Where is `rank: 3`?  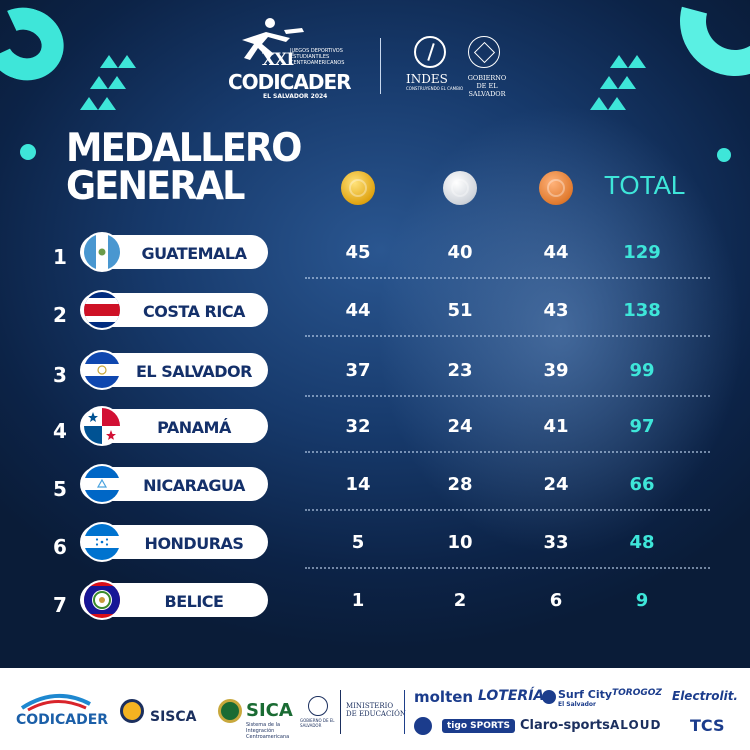 rank: 3 is located at coordinates (60, 375).